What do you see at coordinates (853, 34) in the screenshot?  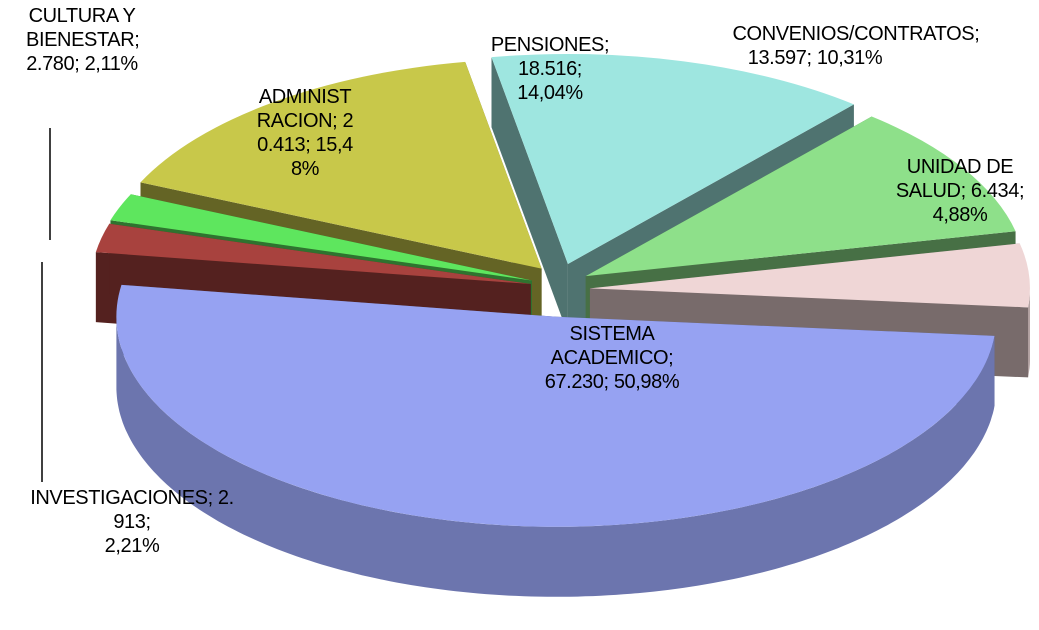 I see `category: CONVENIOS/CONTRATOS` at bounding box center [853, 34].